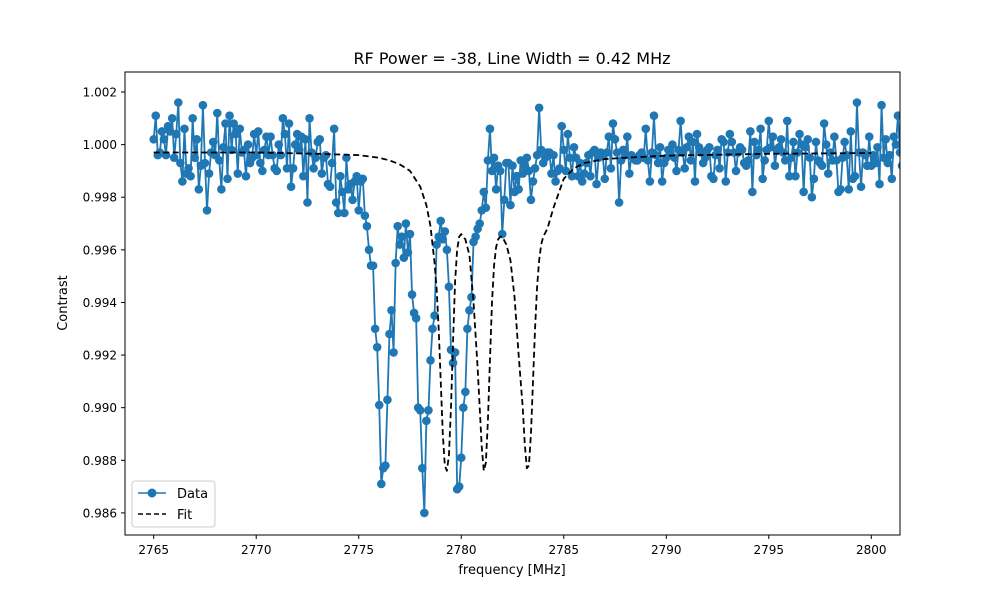 Image resolution: width=1000 pixels, height=600 pixels. What do you see at coordinates (100, 92) in the screenshot?
I see `y-tick-label: 1.002` at bounding box center [100, 92].